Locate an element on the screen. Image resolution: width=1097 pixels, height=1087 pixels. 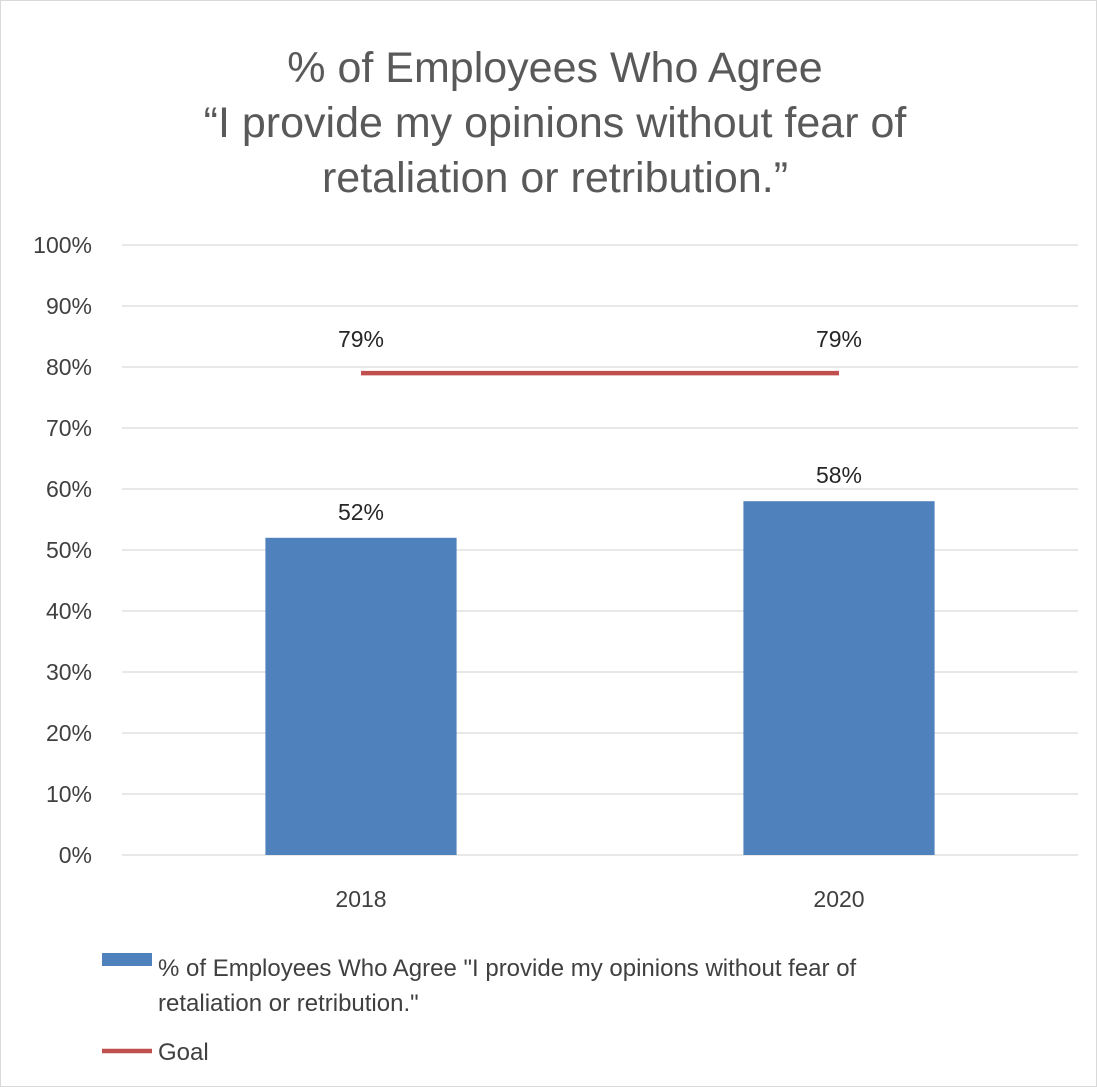
x-axis-ticks: 2018 2020 is located at coordinates (599, 899).